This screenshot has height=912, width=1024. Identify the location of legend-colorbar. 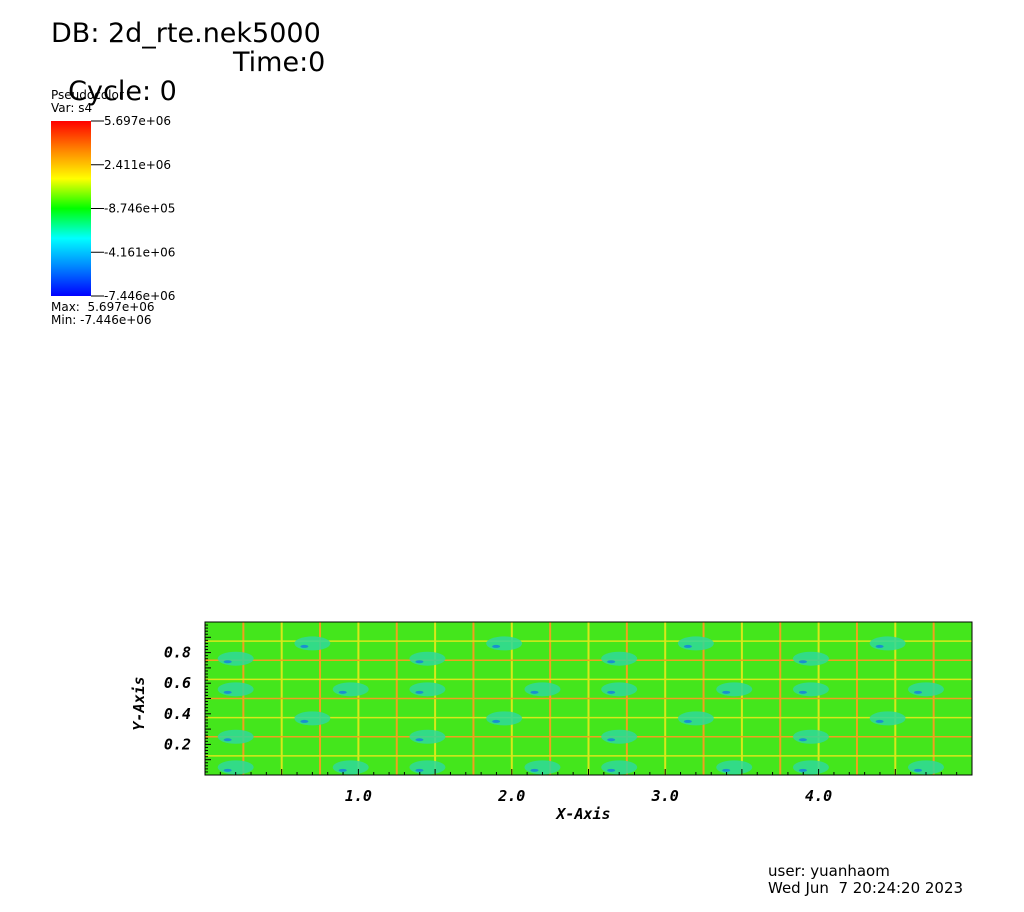
(71, 208).